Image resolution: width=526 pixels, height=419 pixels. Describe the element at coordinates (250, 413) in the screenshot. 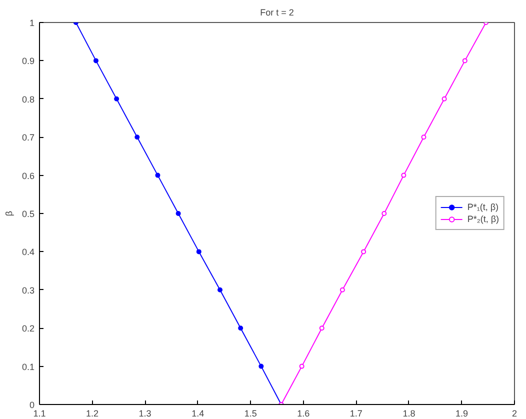

I see `x-tick-label: 1.5` at that location.